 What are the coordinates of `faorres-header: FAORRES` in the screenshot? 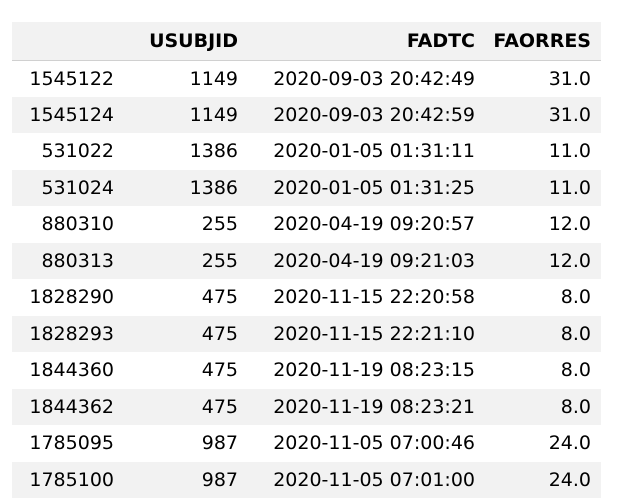 It's located at (543, 41).